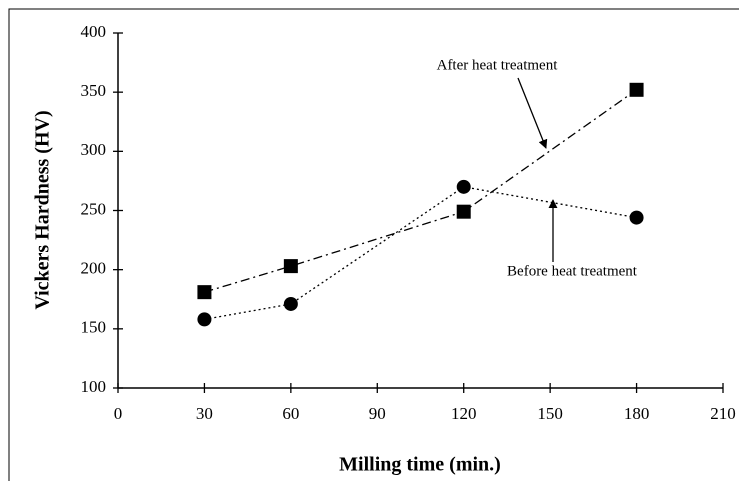 Image resolution: width=739 pixels, height=481 pixels. Describe the element at coordinates (43, 209) in the screenshot. I see `y-axis-title: Vickers Hardness (HV)` at that location.